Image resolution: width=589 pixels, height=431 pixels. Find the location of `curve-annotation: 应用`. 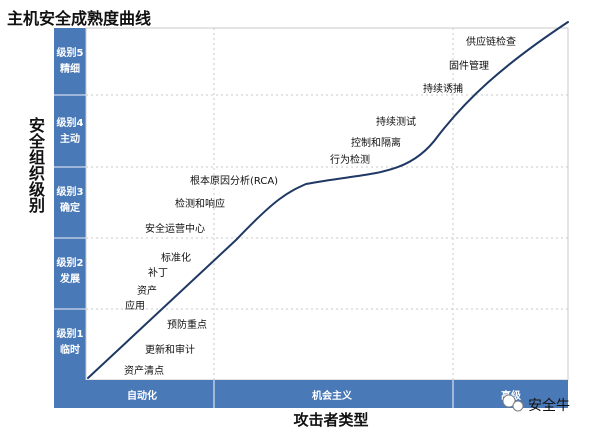

curve-annotation: 应用 is located at coordinates (135, 305).